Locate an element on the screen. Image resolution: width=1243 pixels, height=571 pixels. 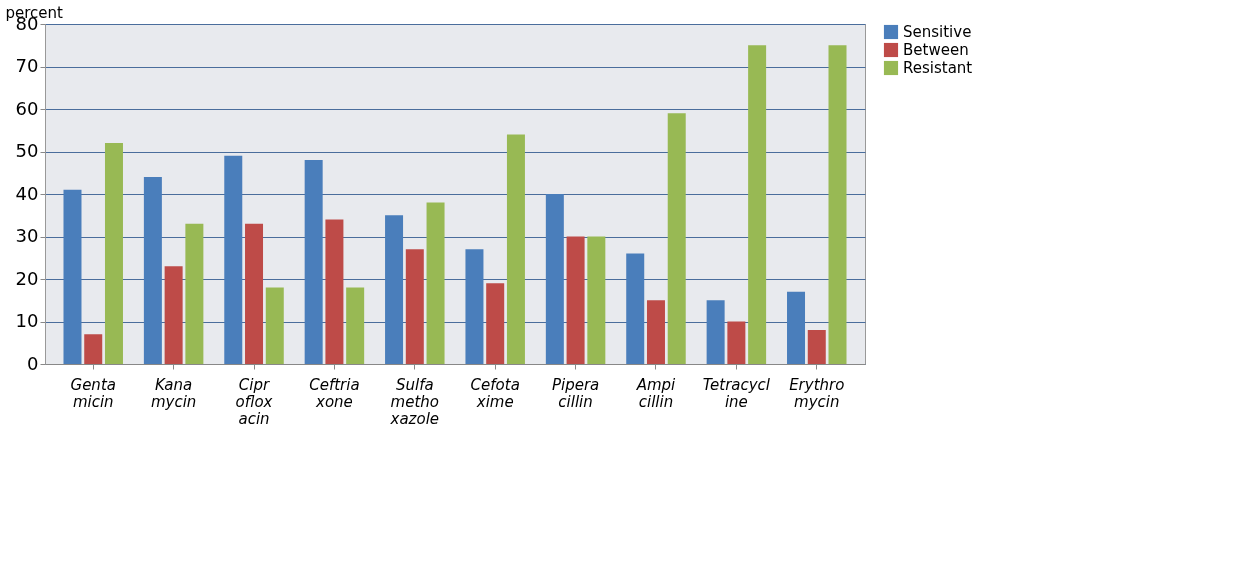
y-tick-label: 0 is located at coordinates (33, 363).